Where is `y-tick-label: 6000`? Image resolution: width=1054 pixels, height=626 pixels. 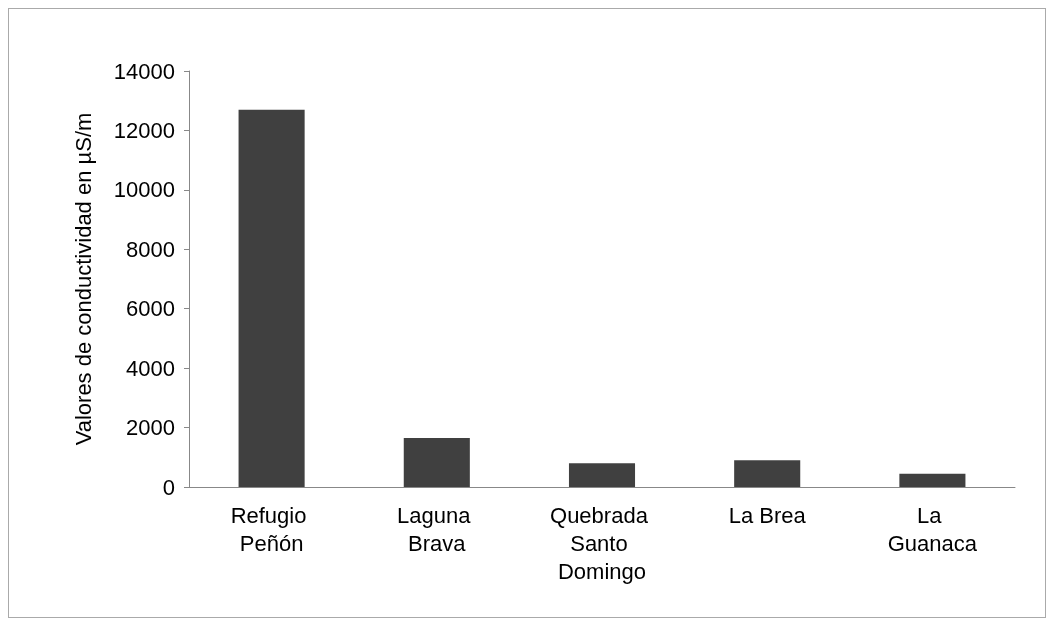
y-tick-label: 6000 is located at coordinates (150, 309).